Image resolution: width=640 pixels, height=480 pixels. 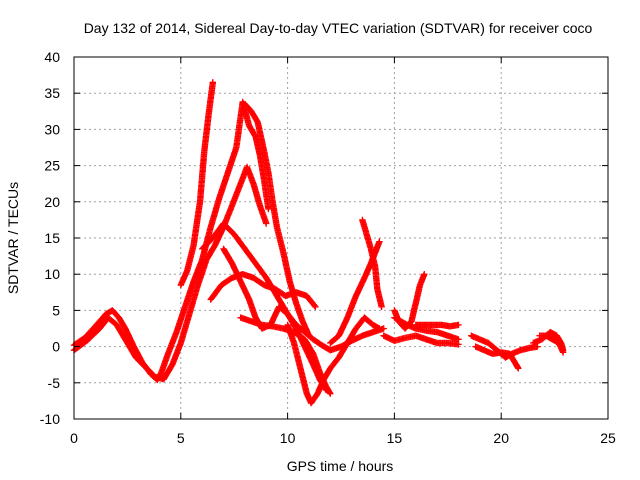 What do you see at coordinates (52, 202) in the screenshot?
I see `y-tick-label: 20` at bounding box center [52, 202].